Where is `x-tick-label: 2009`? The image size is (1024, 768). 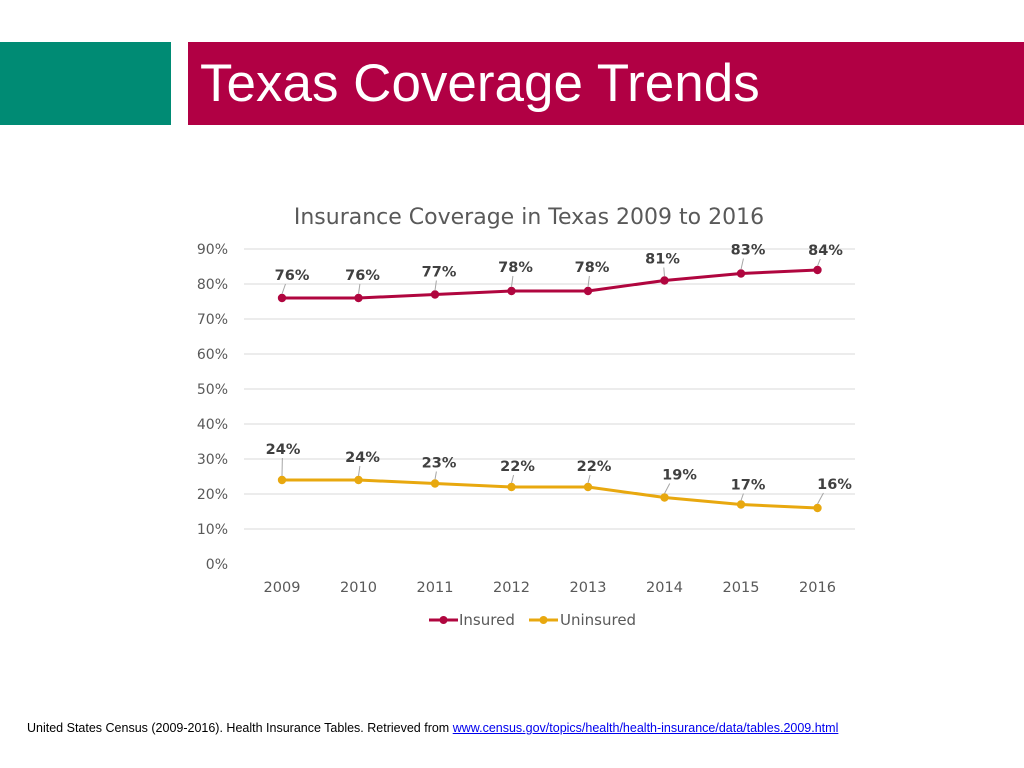 x-tick-label: 2009 is located at coordinates (282, 588).